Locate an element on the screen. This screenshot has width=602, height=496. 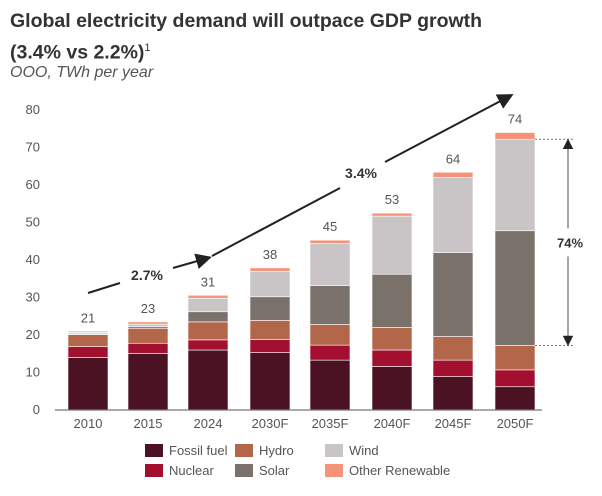
legend-label: Nuclear is located at coordinates (191, 470).